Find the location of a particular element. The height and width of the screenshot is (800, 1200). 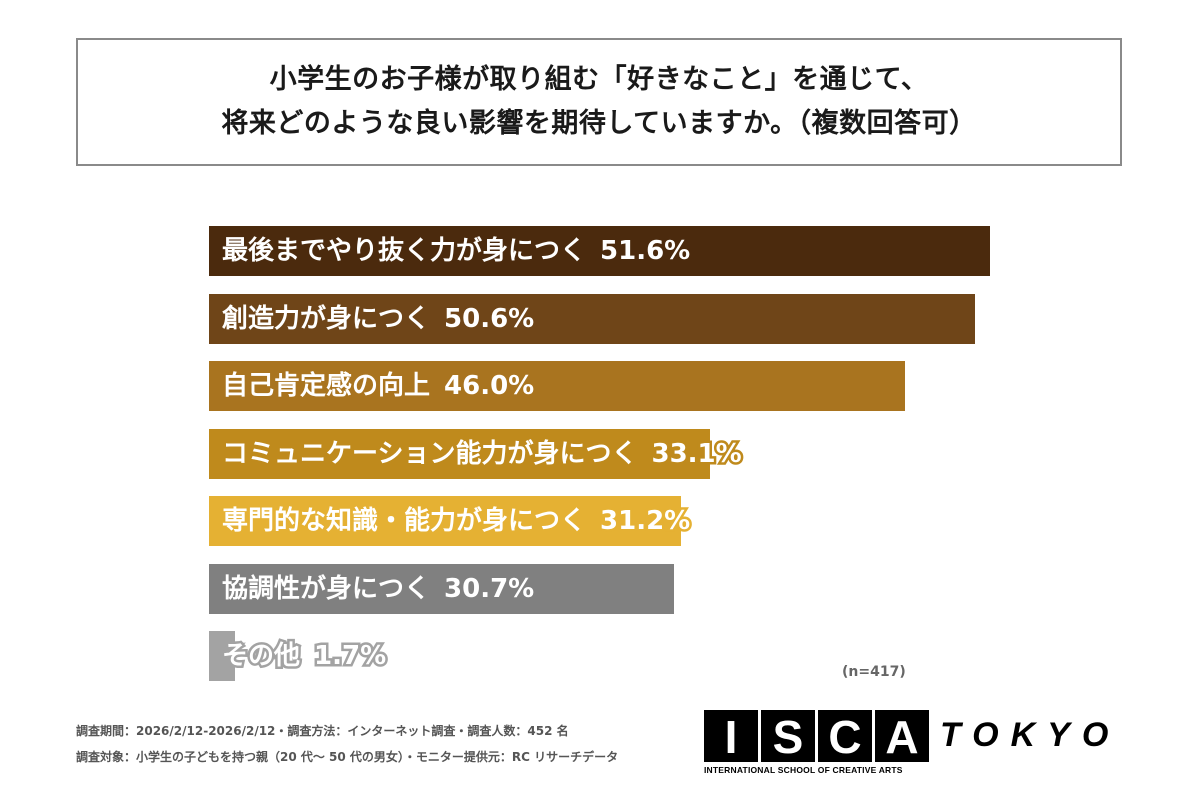

value-label: 33.1% is located at coordinates (696, 453).